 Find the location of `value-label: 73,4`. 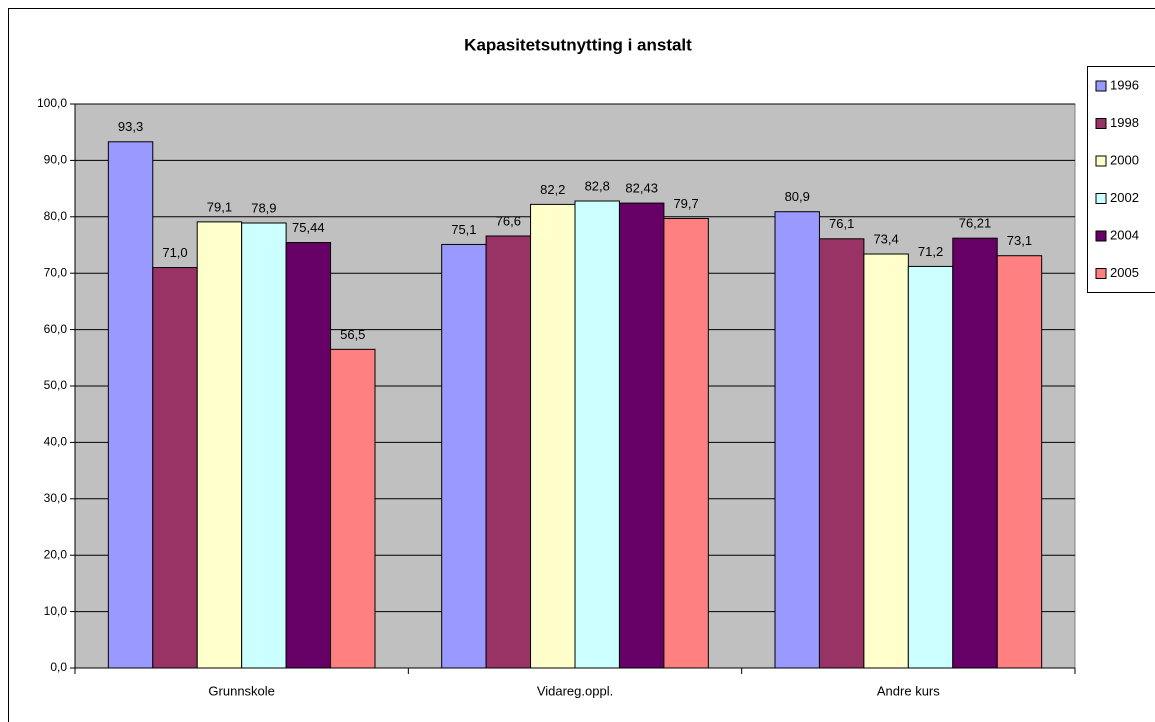

value-label: 73,4 is located at coordinates (885, 238).